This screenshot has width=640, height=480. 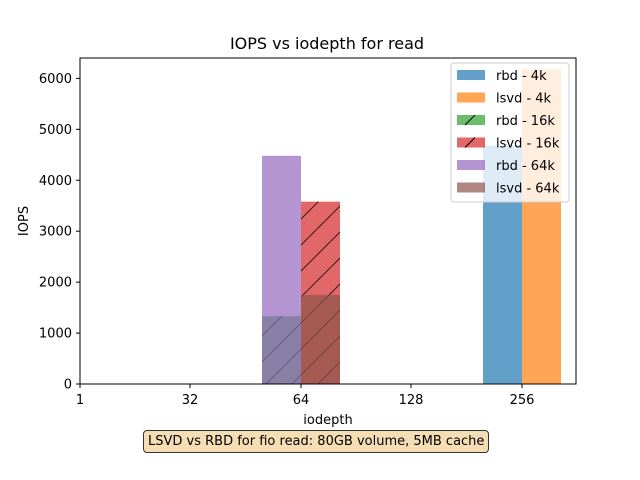 I want to click on legend-label-rbd-4k: rbd - 4k, so click(x=521, y=76).